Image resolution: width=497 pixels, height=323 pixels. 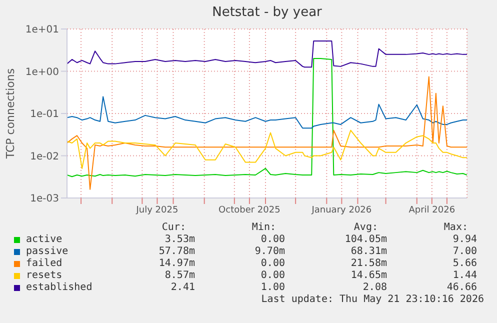 What do you see at coordinates (44, 156) in the screenshot?
I see `y-tick-label: 1e-02` at bounding box center [44, 156].